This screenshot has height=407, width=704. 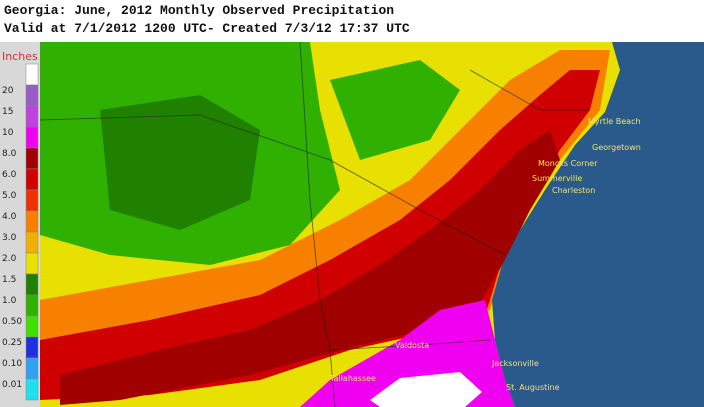 What do you see at coordinates (12, 343) in the screenshot?
I see `legend-label: 0.25` at bounding box center [12, 343].